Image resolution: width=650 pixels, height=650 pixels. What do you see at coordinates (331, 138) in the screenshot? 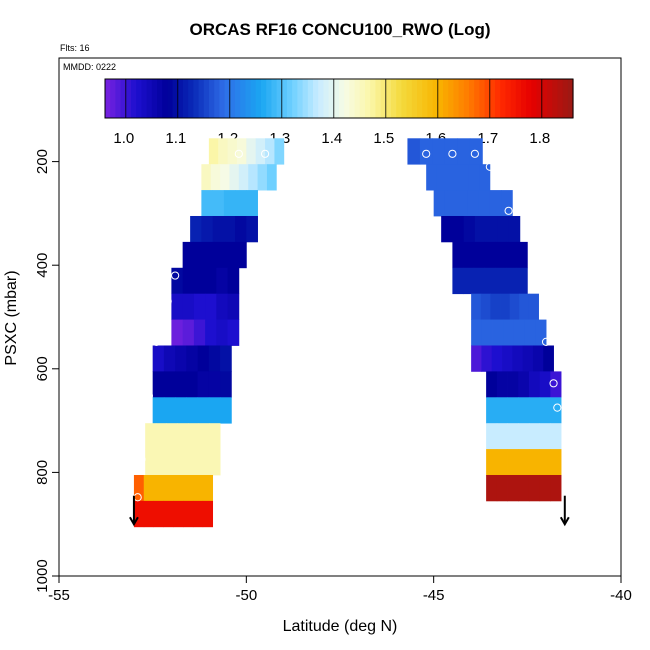
I see `colorbar-tick-label: 1.4` at bounding box center [331, 138].